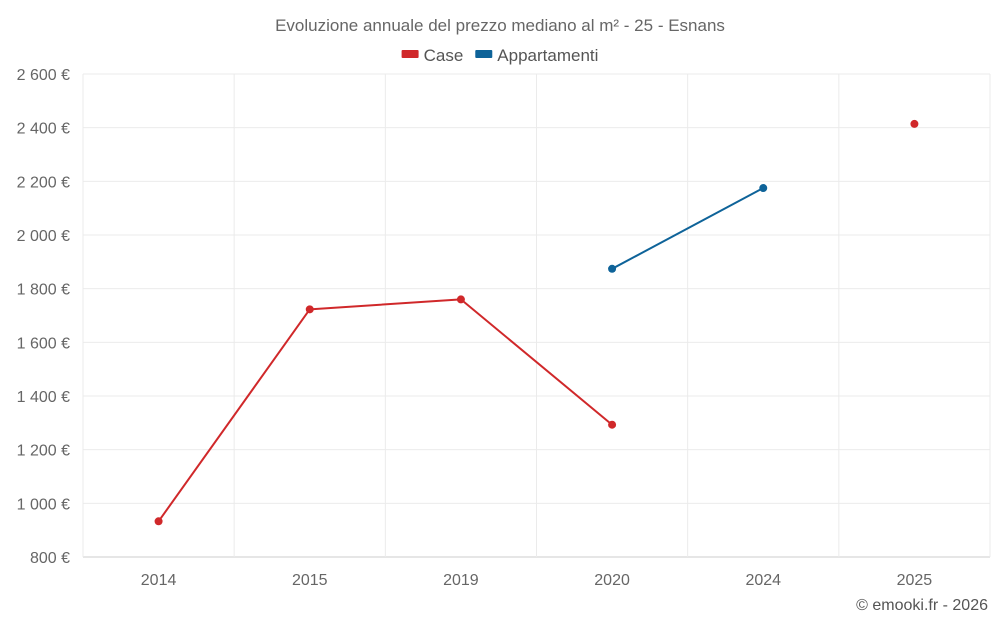 This screenshot has height=625, width=1000. I want to click on y-tick-label: 2 400 €, so click(43, 129).